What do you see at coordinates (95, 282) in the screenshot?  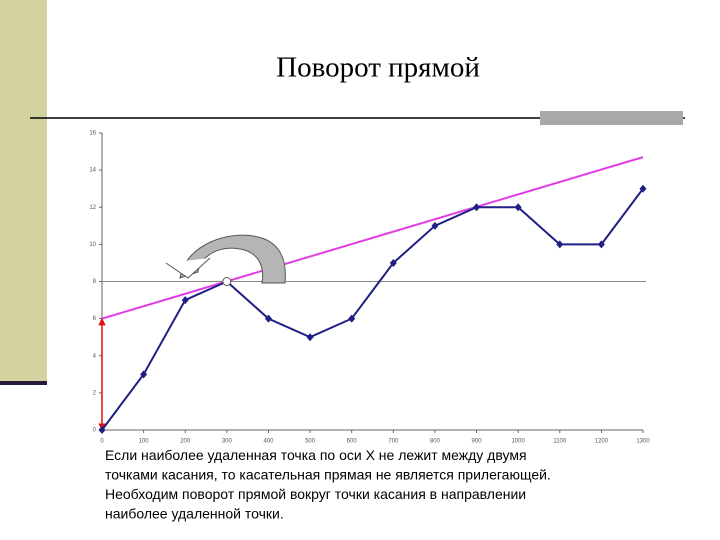 I see `y-tick-label: 8` at bounding box center [95, 282].